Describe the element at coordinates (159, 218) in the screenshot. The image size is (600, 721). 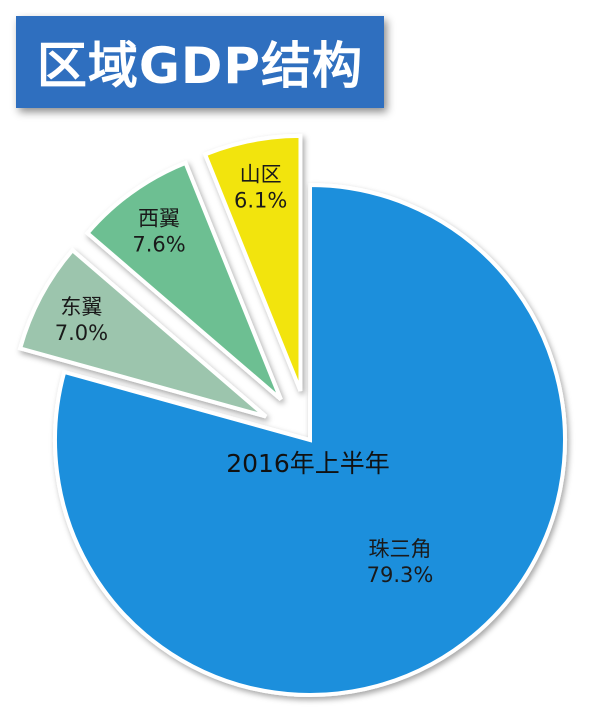
I see `slice-name-label-2: 西翼` at that location.